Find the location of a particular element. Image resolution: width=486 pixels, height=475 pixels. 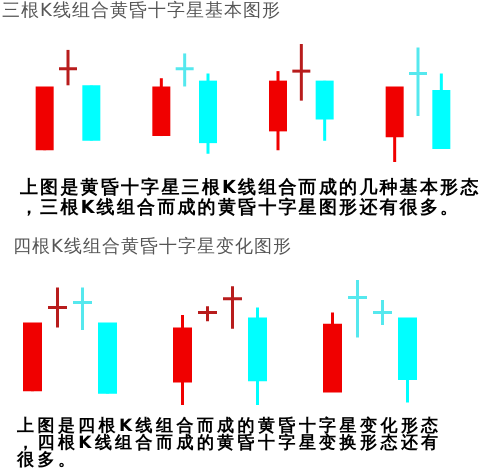

text: 很多。 is located at coordinates (47, 460).